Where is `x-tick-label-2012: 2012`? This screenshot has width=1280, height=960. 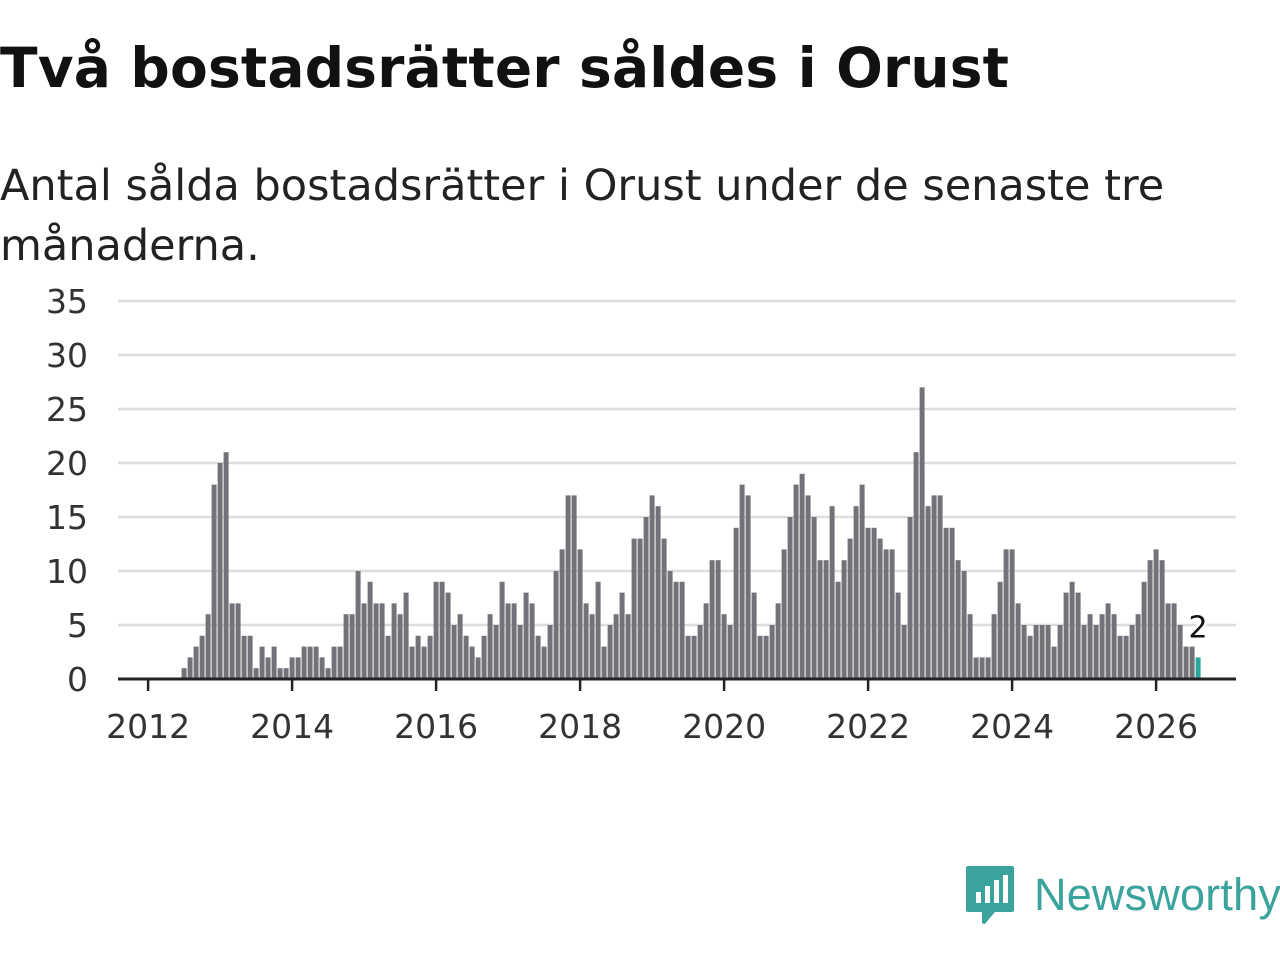 x-tick-label-2012: 2012 is located at coordinates (148, 726).